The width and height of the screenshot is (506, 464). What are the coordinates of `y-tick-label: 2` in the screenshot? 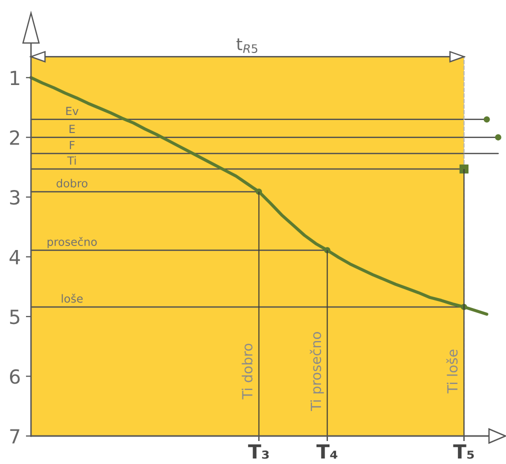 It's located at (15, 137).